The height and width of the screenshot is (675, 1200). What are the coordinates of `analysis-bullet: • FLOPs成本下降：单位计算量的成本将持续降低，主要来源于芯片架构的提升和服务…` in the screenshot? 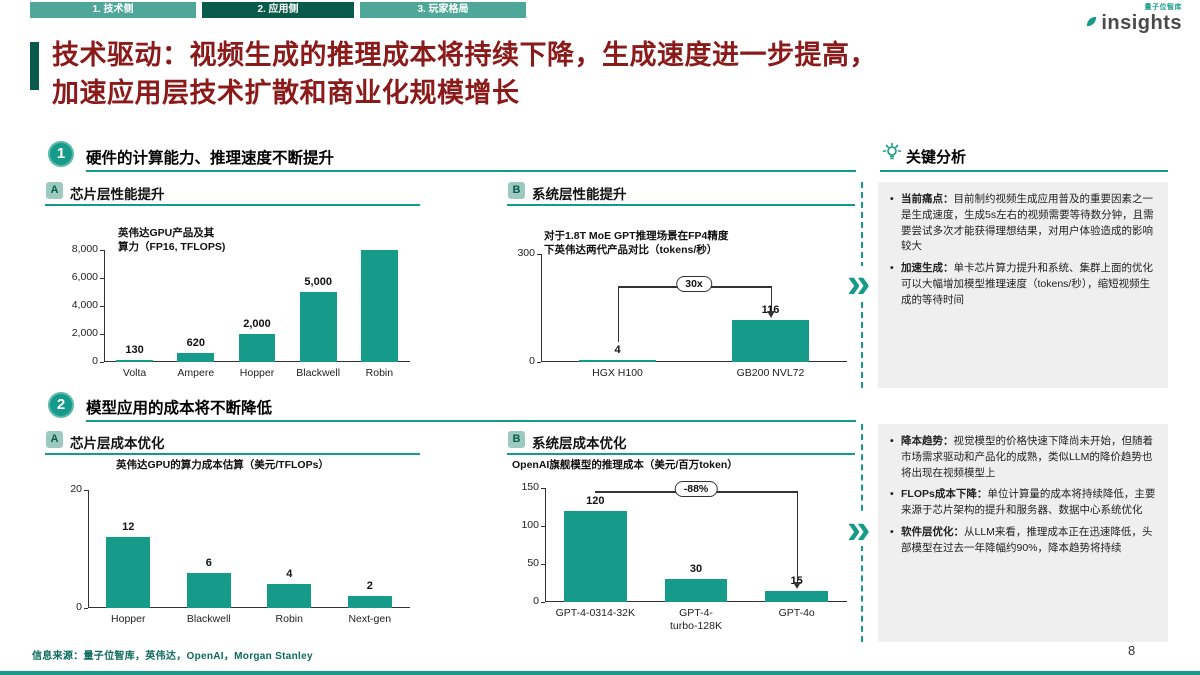 It's located at (1023, 502).